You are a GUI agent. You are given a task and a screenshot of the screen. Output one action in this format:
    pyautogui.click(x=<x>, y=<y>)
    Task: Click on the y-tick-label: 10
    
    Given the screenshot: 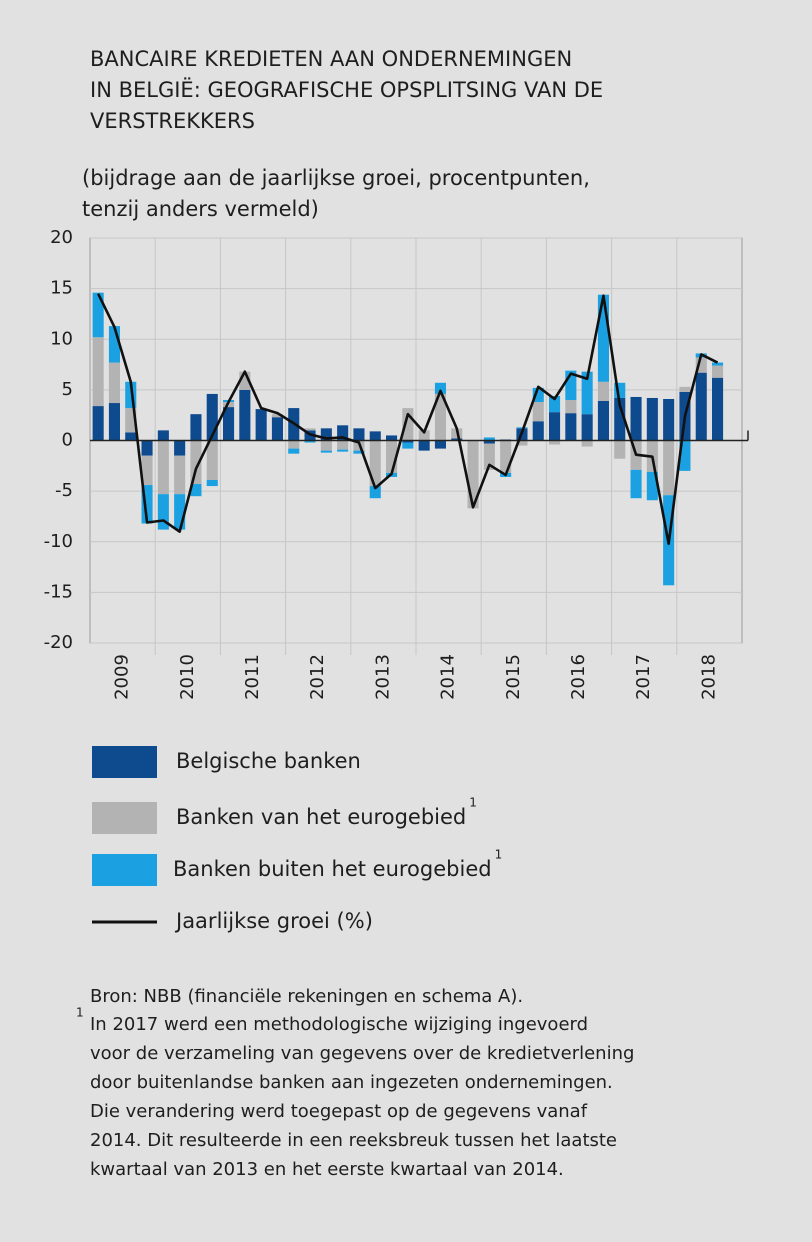 What is the action you would take?
    pyautogui.click(x=61, y=338)
    